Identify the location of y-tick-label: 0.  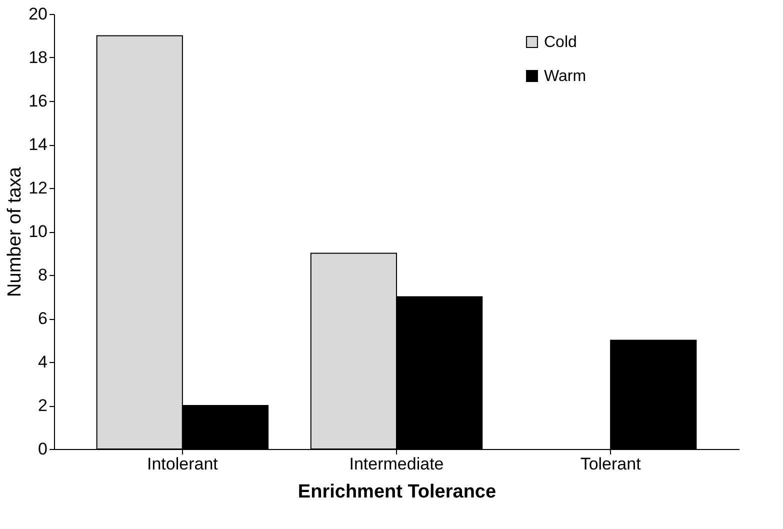
(43, 449).